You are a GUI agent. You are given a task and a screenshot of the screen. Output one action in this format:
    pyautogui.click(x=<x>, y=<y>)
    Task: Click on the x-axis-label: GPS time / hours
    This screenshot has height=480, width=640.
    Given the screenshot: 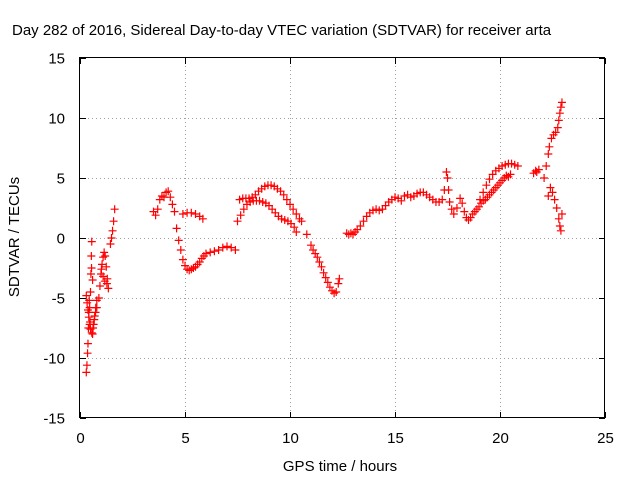 What is the action you would take?
    pyautogui.click(x=340, y=466)
    